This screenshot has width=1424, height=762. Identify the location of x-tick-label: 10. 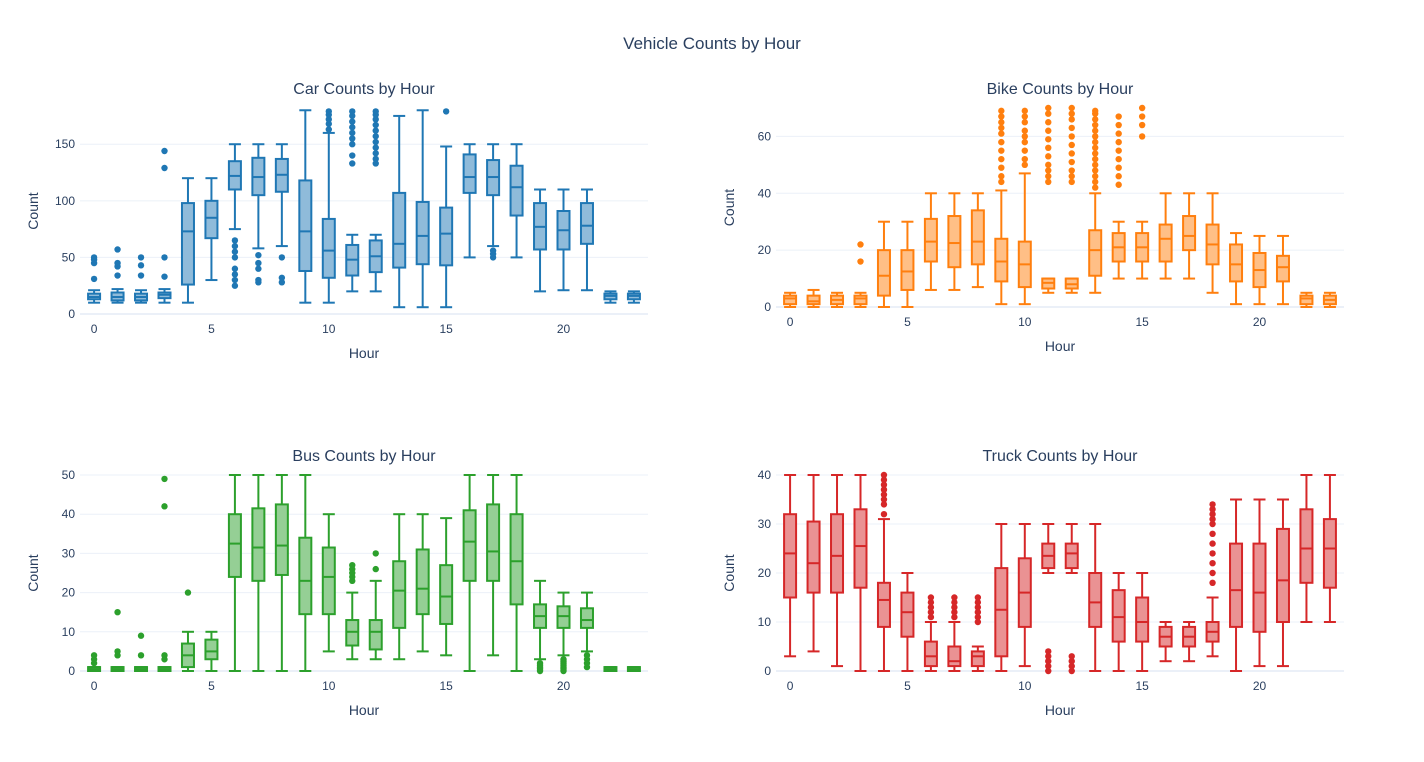
(1025, 686).